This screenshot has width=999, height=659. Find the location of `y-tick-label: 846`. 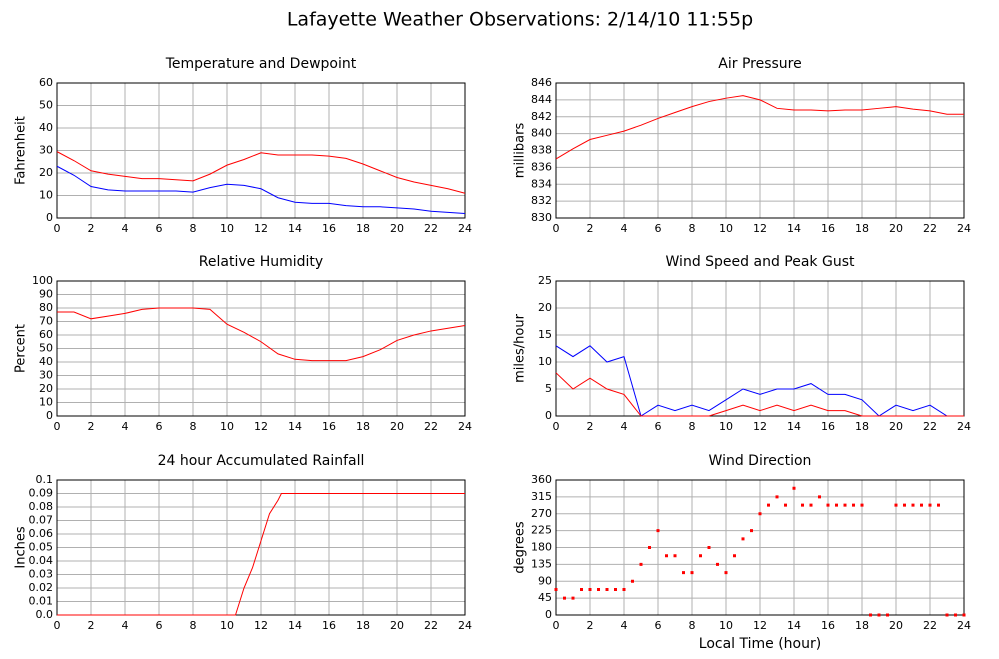

y-tick-label: 846 is located at coordinates (541, 82).